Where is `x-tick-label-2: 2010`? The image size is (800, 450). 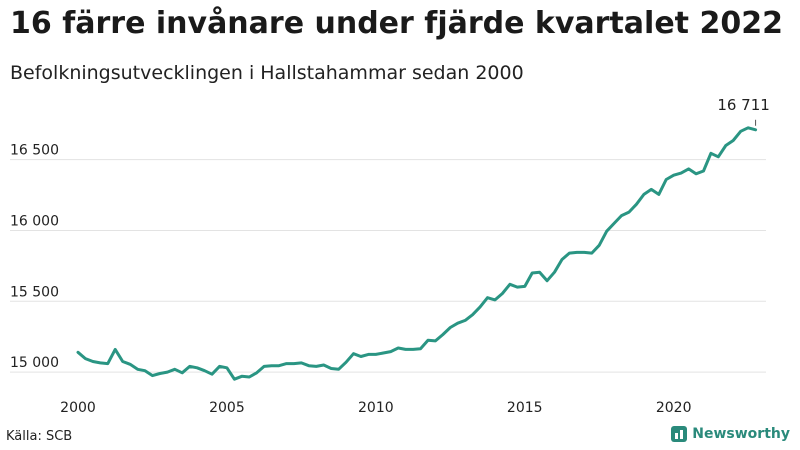
x-tick-label-2: 2010 is located at coordinates (376, 408).